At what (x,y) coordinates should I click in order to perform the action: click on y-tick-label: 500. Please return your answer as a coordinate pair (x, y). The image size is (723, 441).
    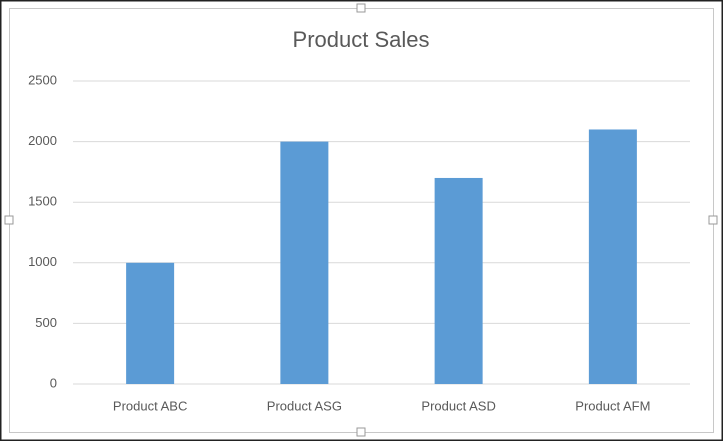
    Looking at the image, I should click on (46, 322).